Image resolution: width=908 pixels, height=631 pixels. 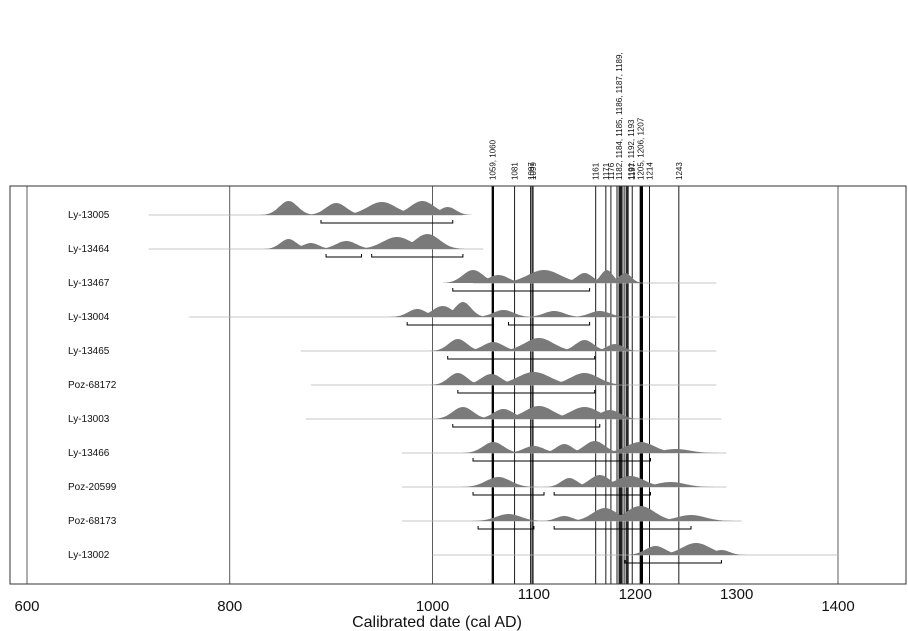 What do you see at coordinates (372, 314) in the screenshot?
I see `sample-row: Ly-13004` at bounding box center [372, 314].